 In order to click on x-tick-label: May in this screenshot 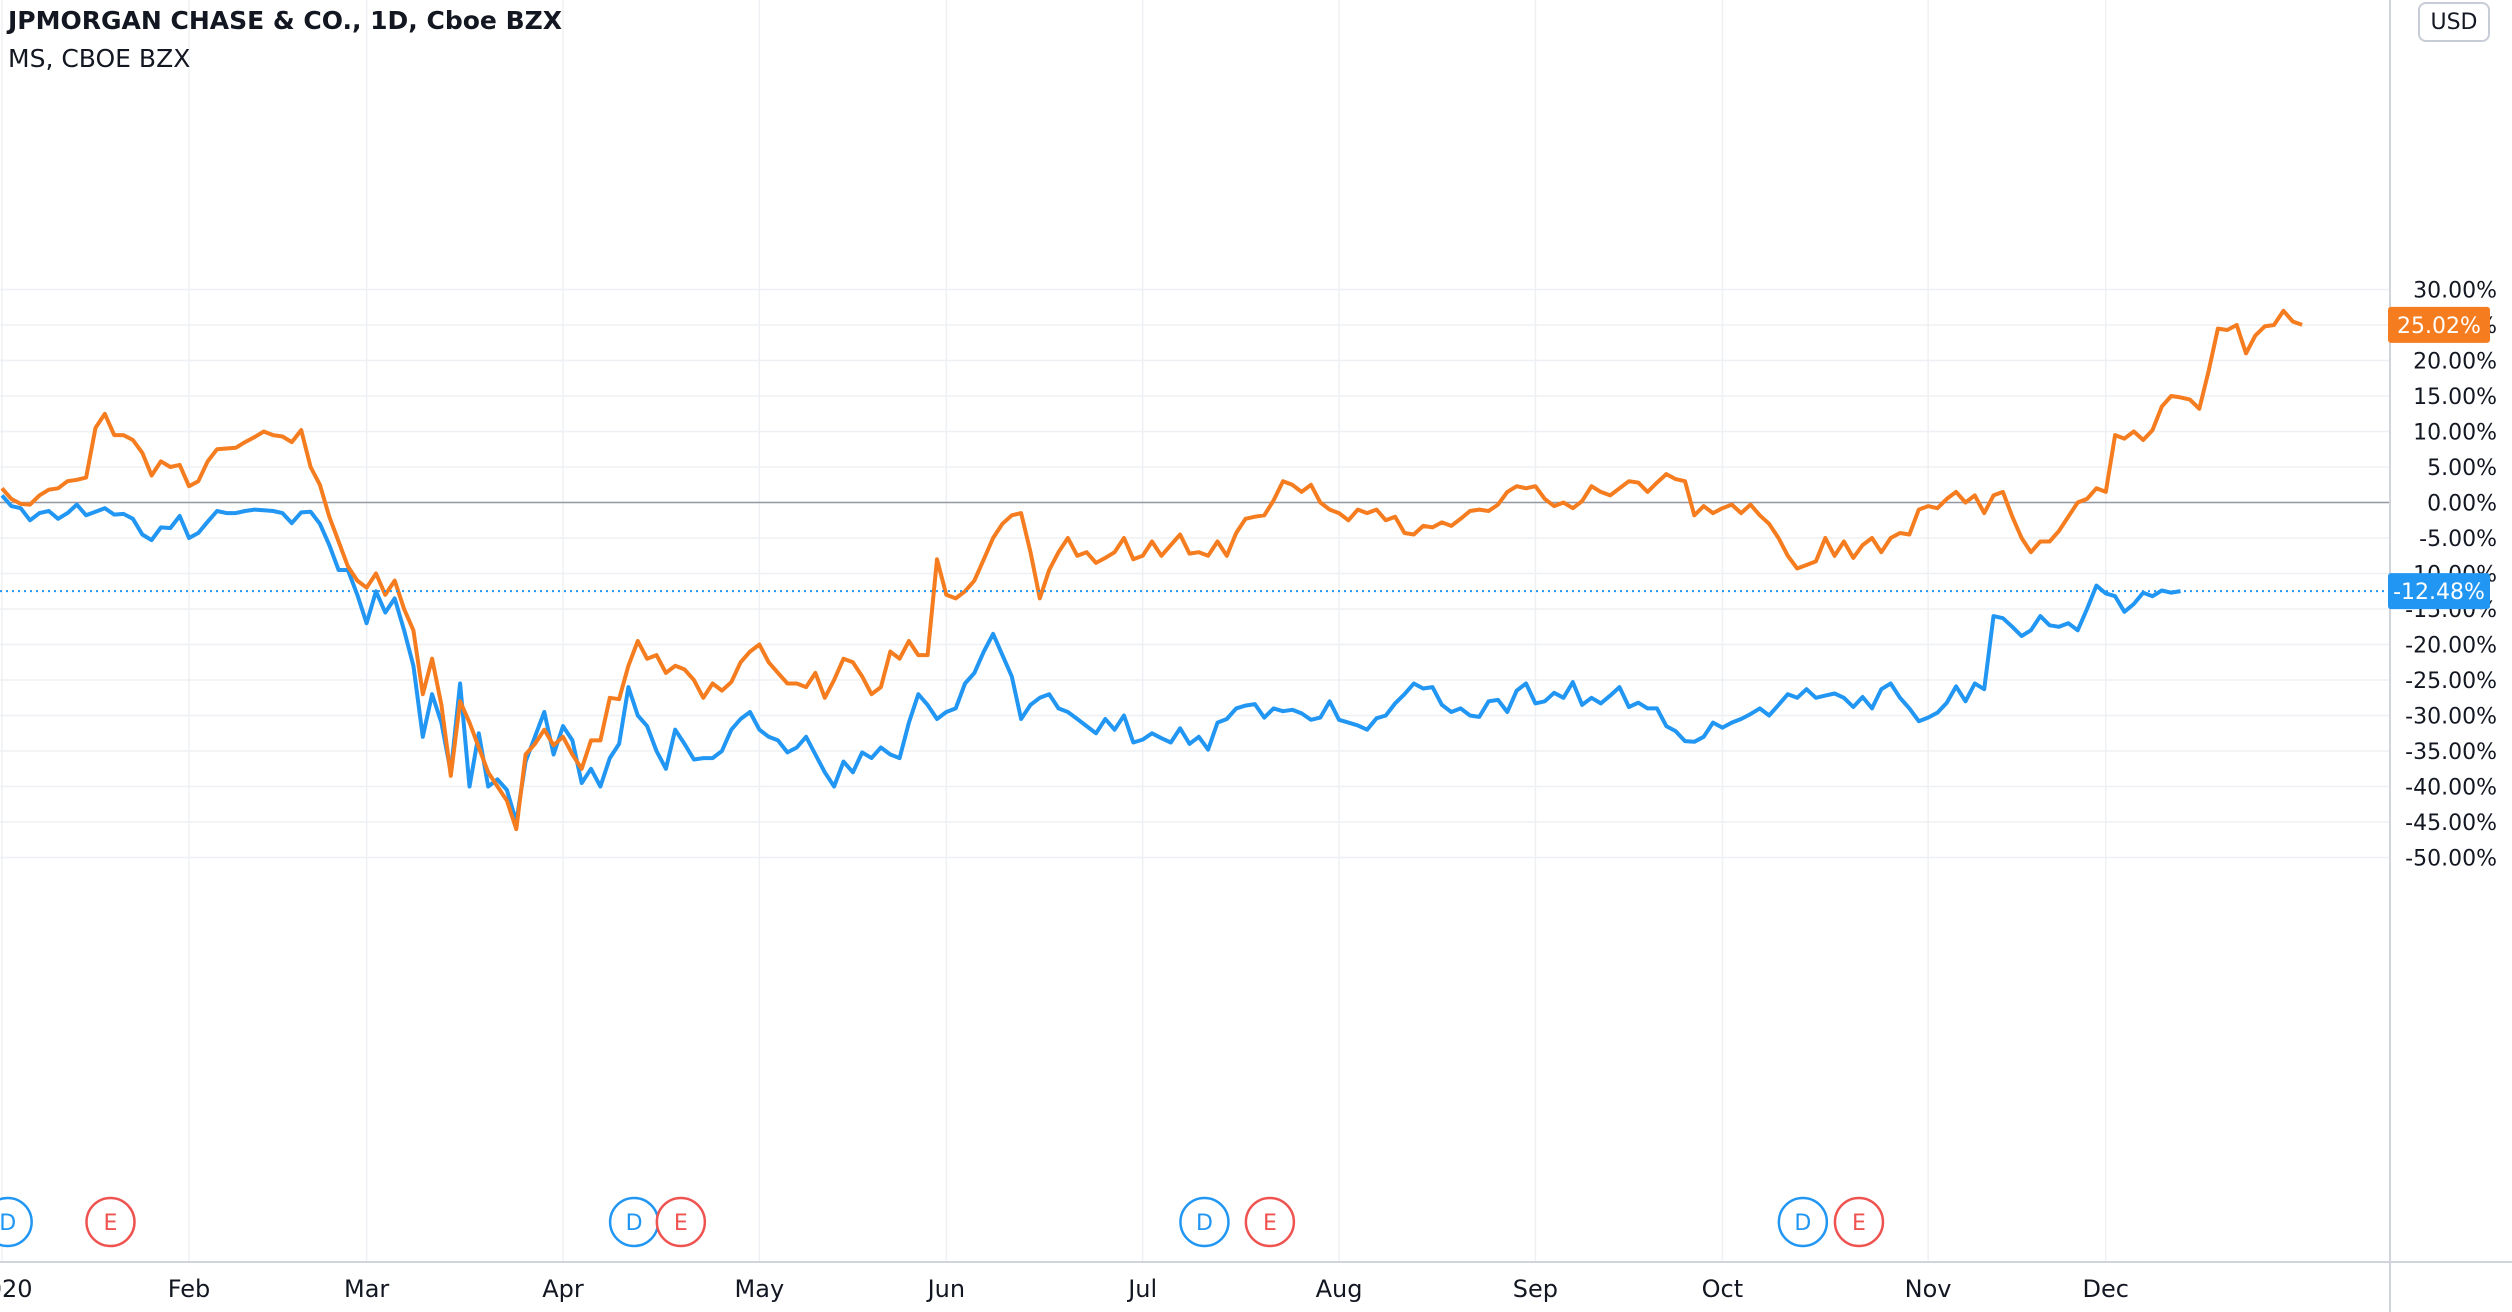, I will do `click(760, 1289)`.